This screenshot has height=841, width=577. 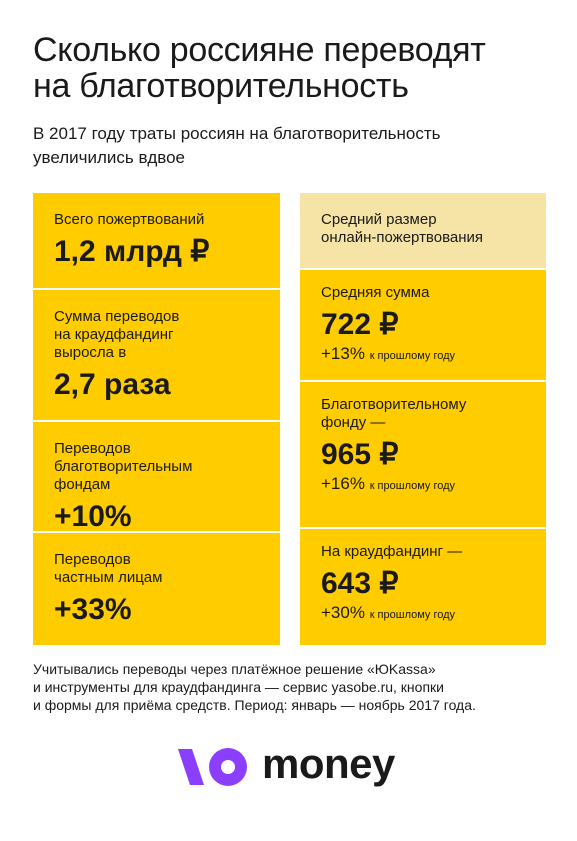 I want to click on card-change: +13% к прошлому году, so click(x=433, y=354).